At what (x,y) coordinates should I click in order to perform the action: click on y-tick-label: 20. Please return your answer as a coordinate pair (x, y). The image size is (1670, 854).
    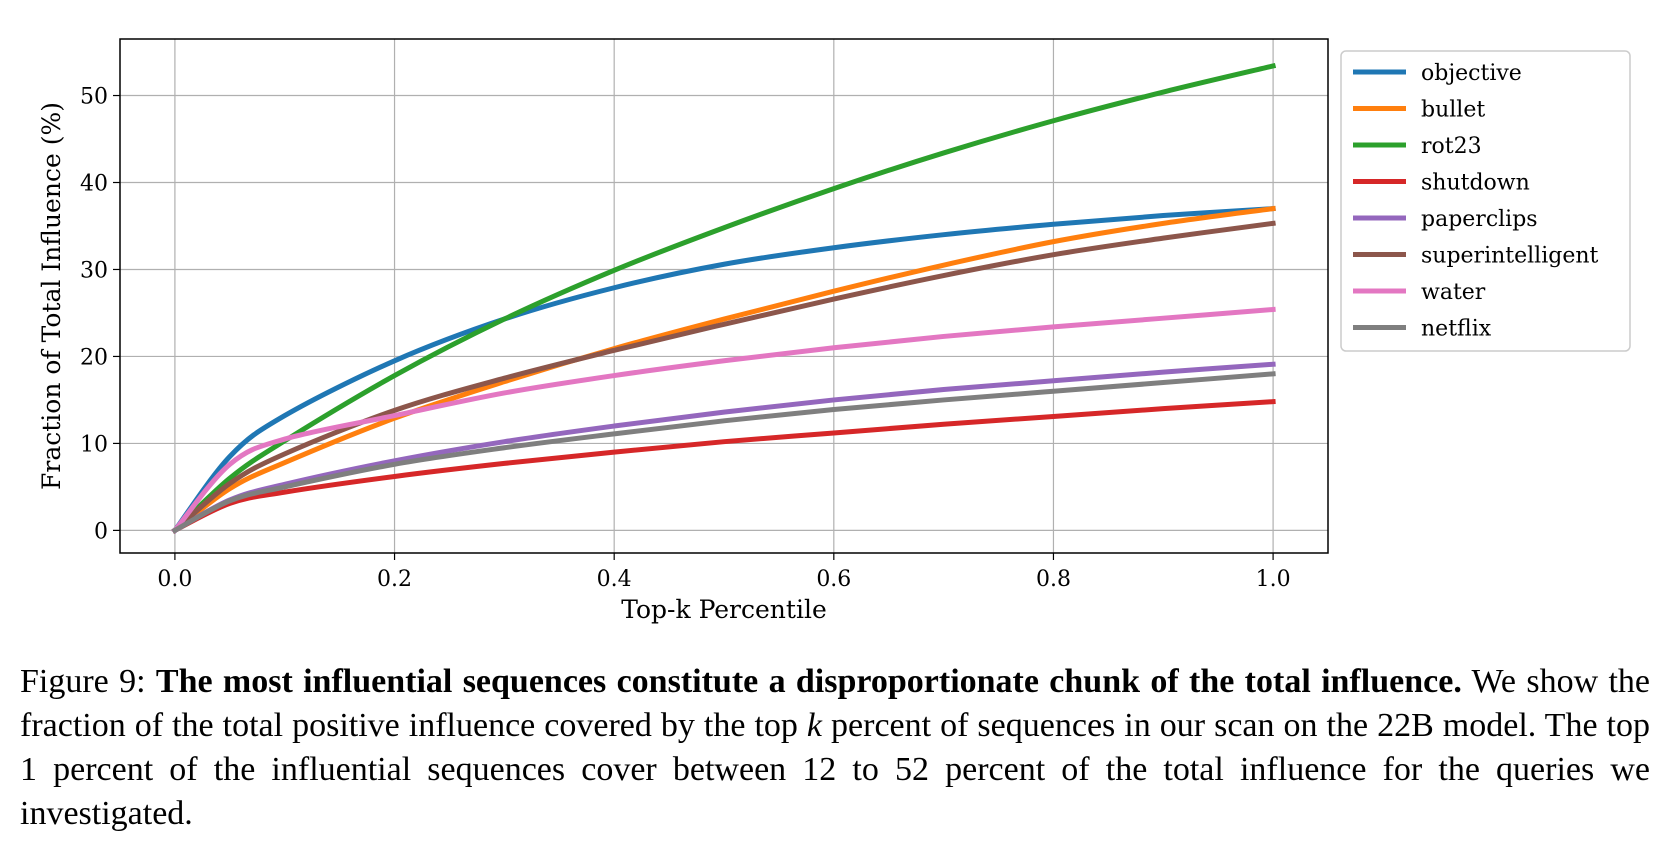
    Looking at the image, I should click on (94, 357).